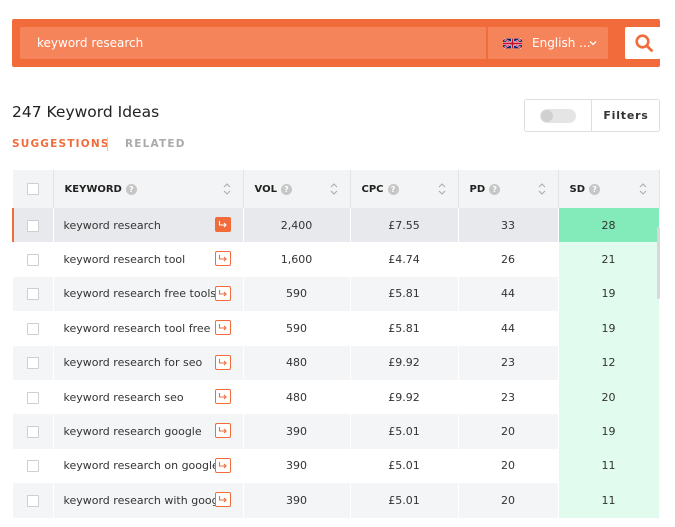 This screenshot has height=527, width=675. Describe the element at coordinates (265, 189) in the screenshot. I see `column-vol-label: VOL` at that location.